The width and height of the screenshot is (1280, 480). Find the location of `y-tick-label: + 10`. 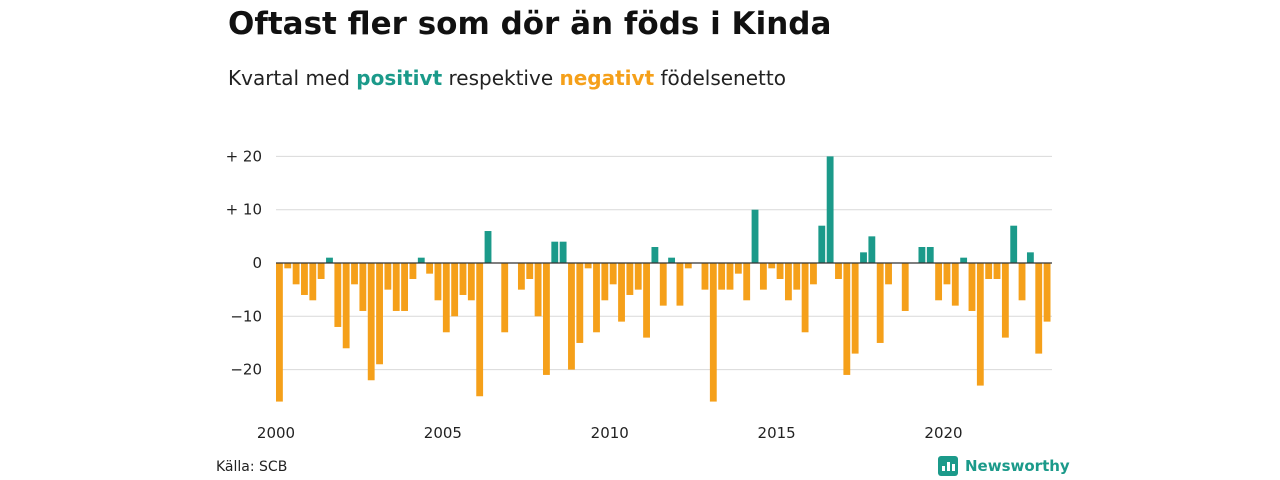

y-tick-label: + 10 is located at coordinates (244, 210).